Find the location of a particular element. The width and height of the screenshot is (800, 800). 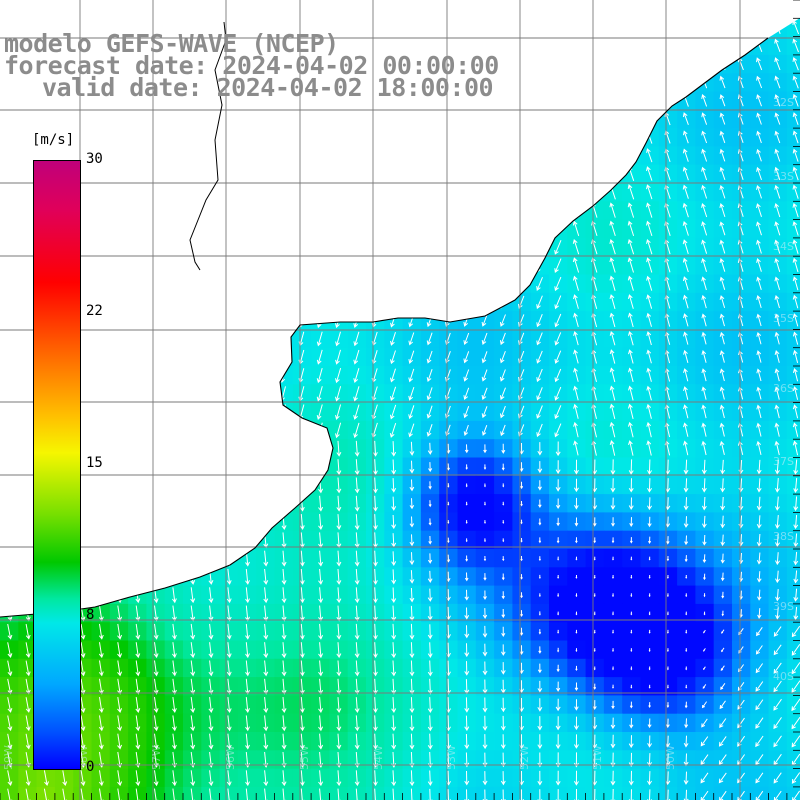

wave-speed-cell is located at coordinates (793, 485).